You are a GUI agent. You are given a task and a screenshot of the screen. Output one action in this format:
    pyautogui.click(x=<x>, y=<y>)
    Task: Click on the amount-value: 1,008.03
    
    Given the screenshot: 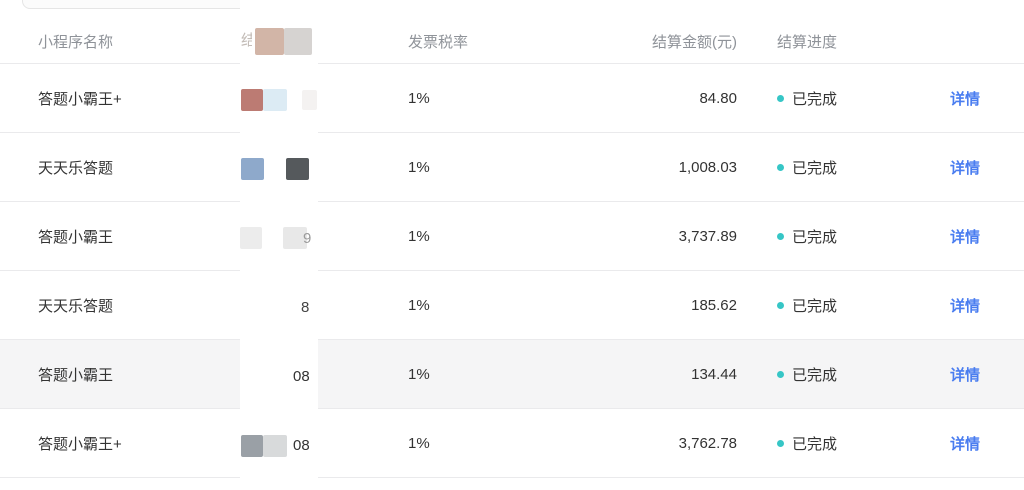 What is the action you would take?
    pyautogui.click(x=707, y=167)
    